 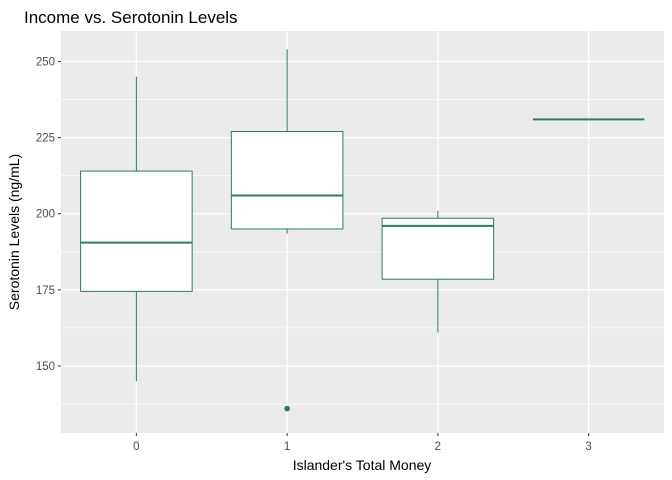 I want to click on y-tick-label: 250, so click(x=45, y=62).